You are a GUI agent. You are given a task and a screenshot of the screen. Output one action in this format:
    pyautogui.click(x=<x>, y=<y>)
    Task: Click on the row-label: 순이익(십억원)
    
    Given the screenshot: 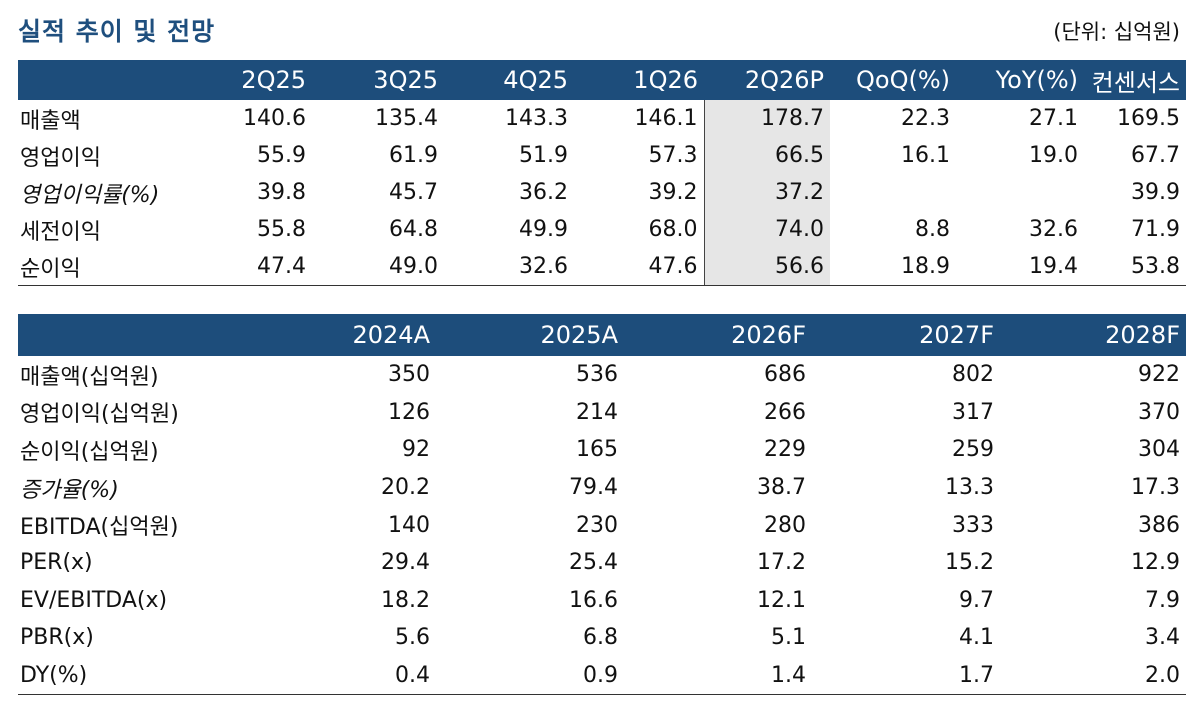 What is the action you would take?
    pyautogui.click(x=89, y=452)
    